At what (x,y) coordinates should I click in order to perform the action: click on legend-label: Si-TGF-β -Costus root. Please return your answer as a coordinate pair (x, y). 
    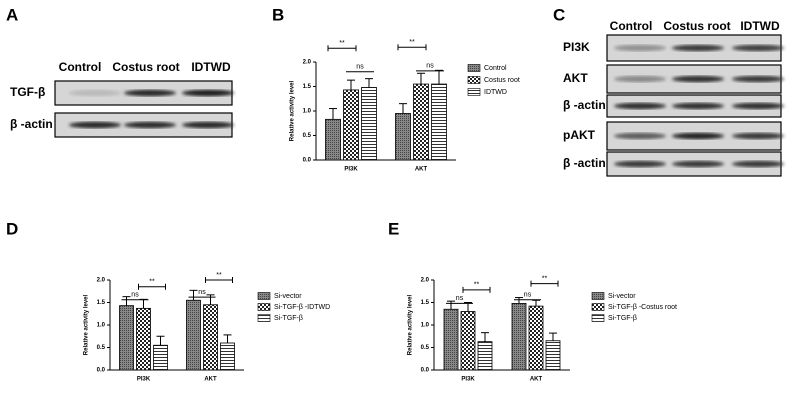
    Looking at the image, I should click on (642, 307).